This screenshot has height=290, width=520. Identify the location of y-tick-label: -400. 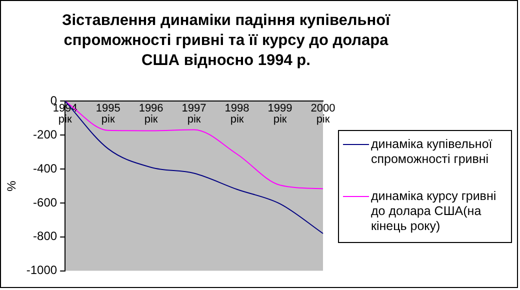
(45, 168).